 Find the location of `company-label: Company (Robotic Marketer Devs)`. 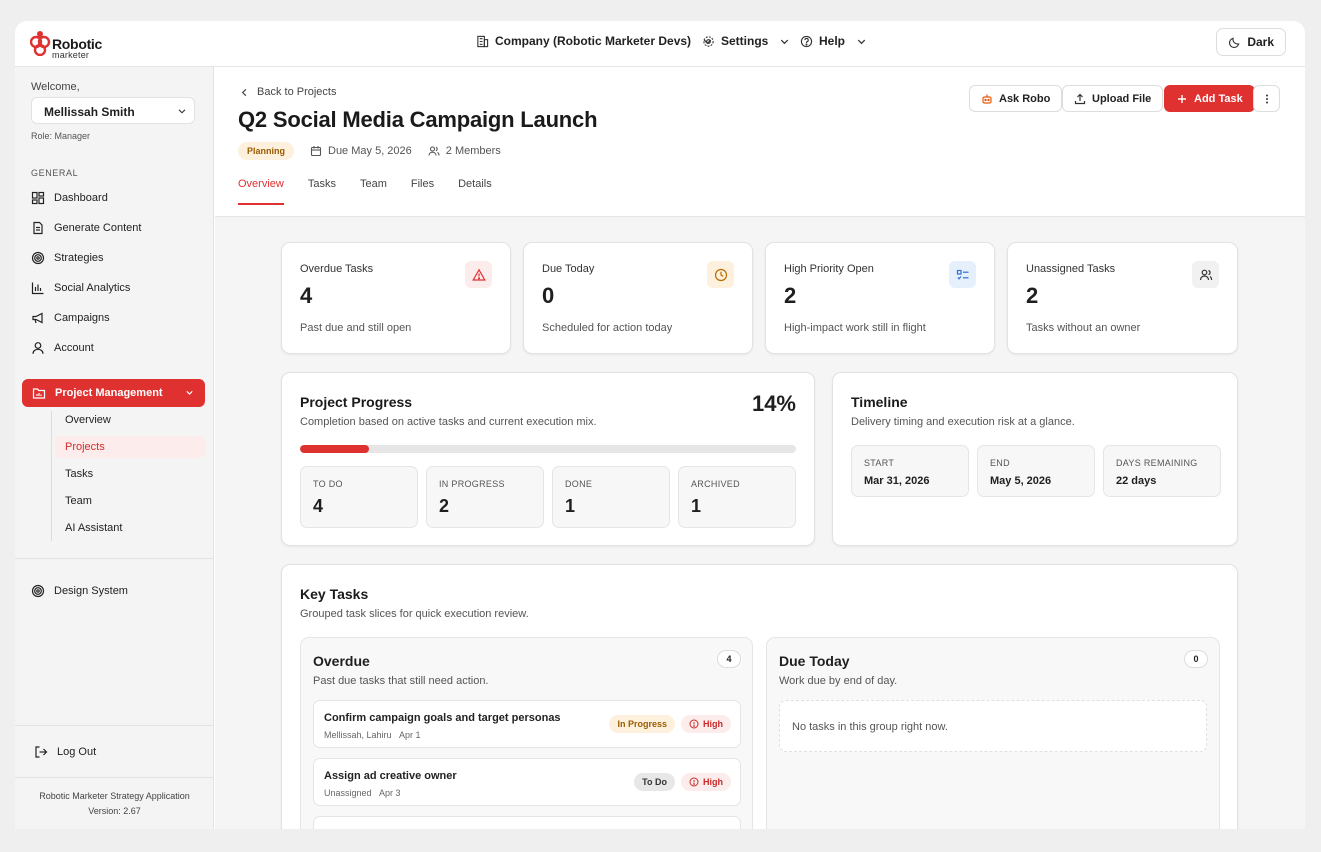

company-label: Company (Robotic Marketer Devs) is located at coordinates (593, 41).